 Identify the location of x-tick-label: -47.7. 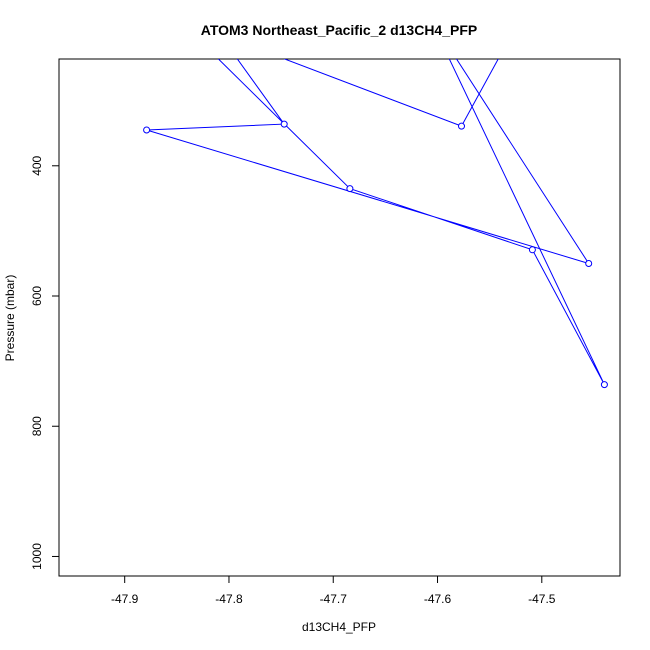
(334, 599).